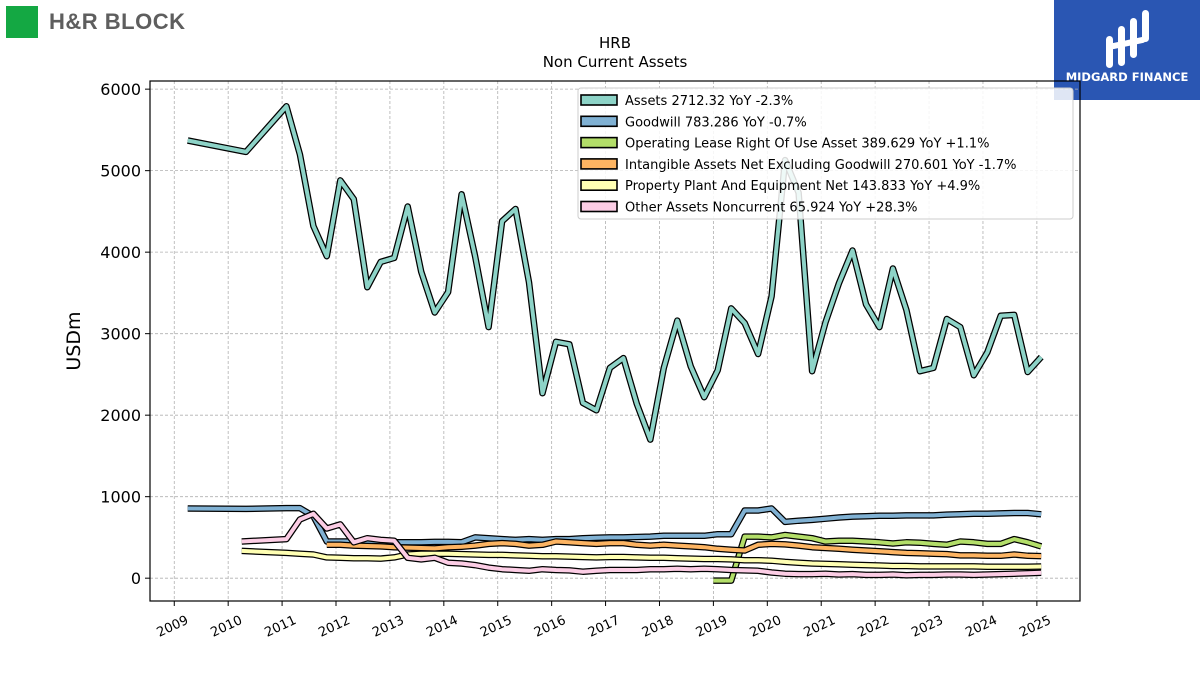 The image size is (1200, 675). I want to click on hr-block-logo-text: H&R BLOCK, so click(117, 21).